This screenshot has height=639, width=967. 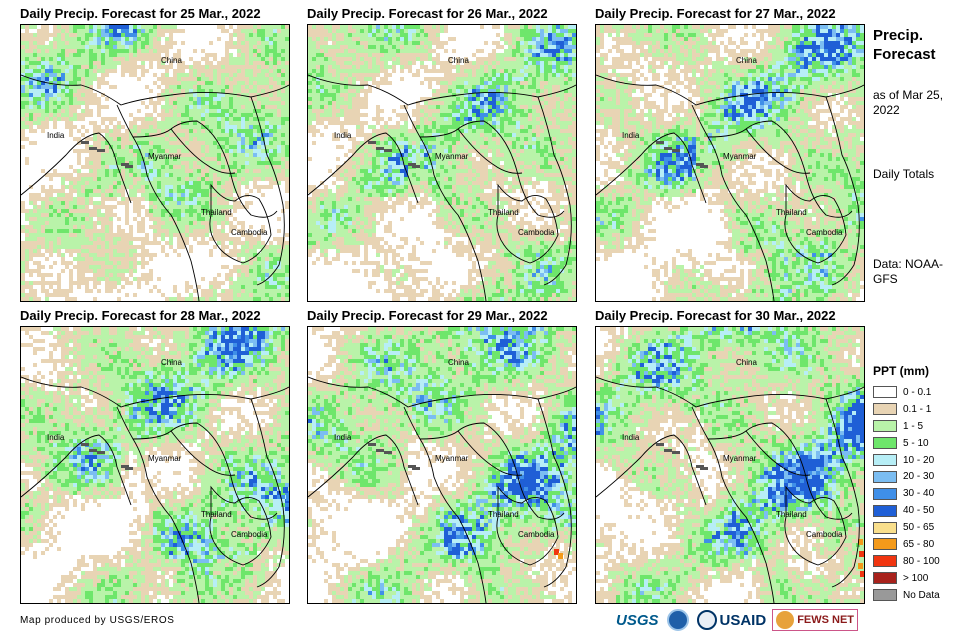 What do you see at coordinates (715, 13) in the screenshot?
I see `panel-title: Daily Precip. Forecast for 27 Mar., 2022` at bounding box center [715, 13].